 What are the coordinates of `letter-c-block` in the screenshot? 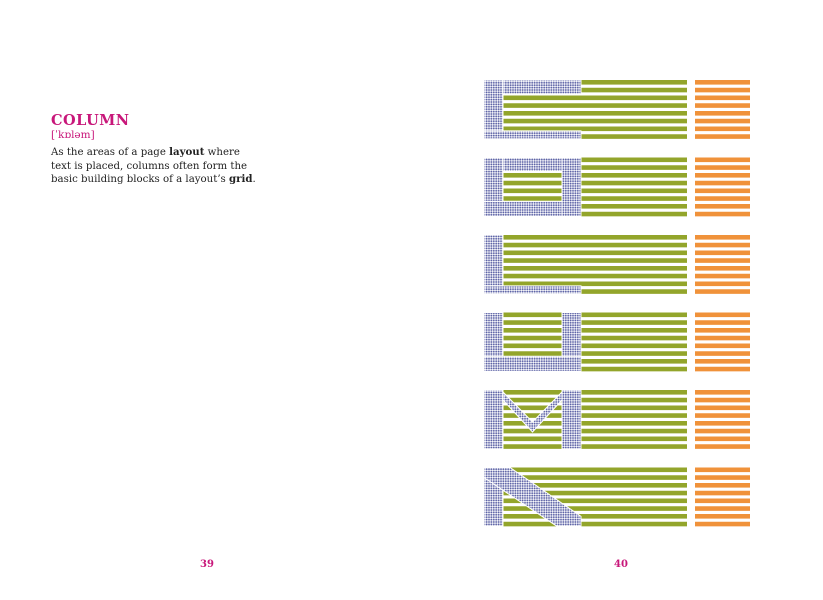 It's located at (616, 109).